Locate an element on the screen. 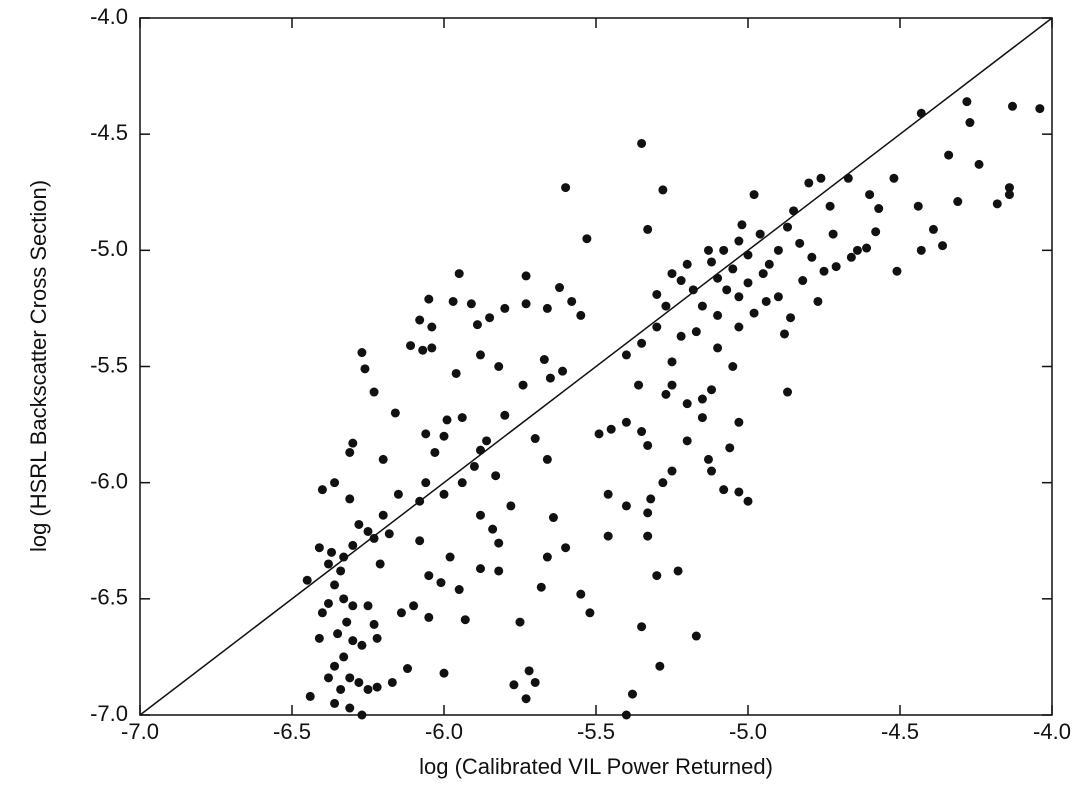  y-tick-label: -5.0 is located at coordinates (109, 248).